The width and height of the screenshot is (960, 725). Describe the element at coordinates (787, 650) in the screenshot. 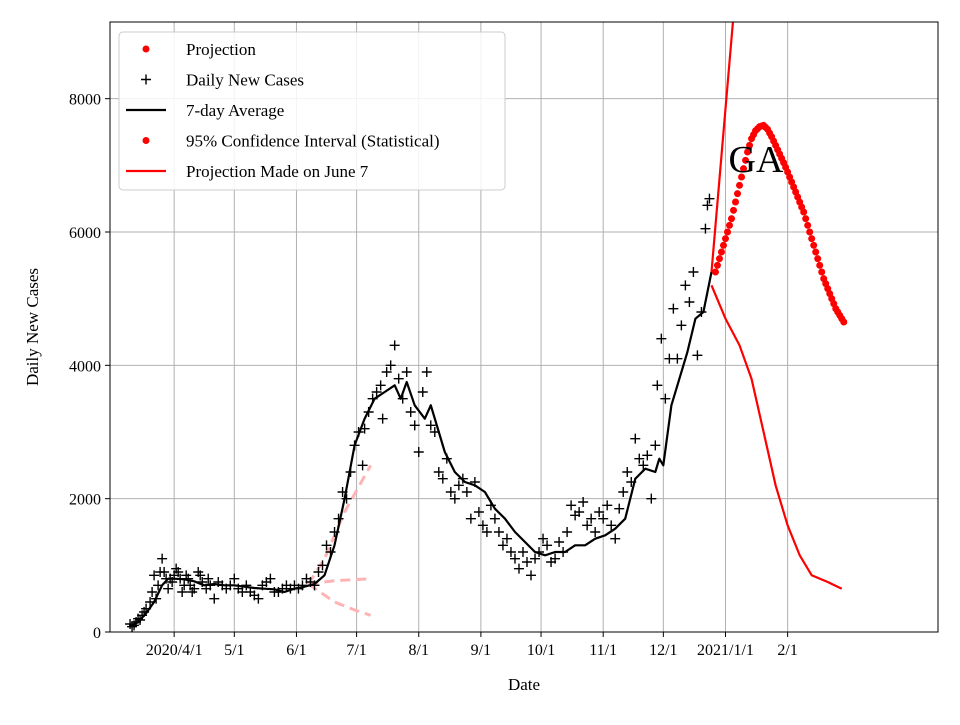

I see `x-tick-label: 2/1` at that location.